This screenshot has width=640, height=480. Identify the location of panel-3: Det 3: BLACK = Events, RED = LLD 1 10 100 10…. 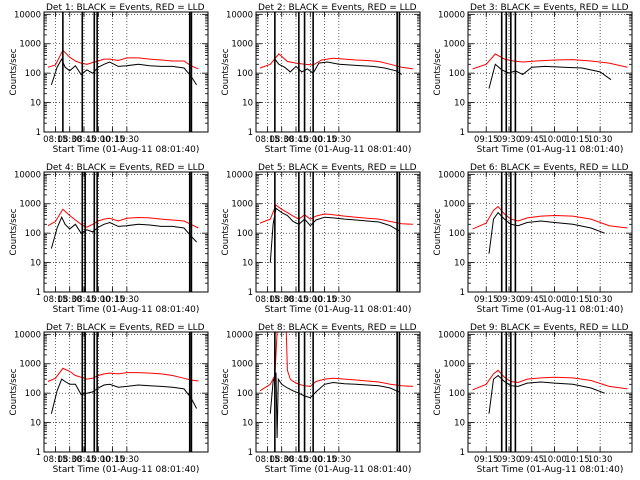
(533, 79).